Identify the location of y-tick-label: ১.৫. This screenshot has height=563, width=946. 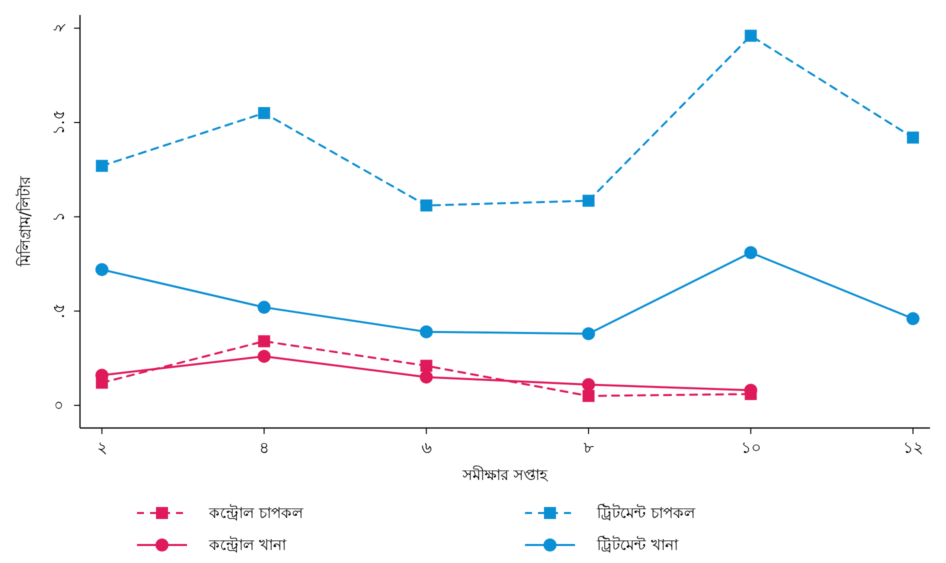
(58, 123).